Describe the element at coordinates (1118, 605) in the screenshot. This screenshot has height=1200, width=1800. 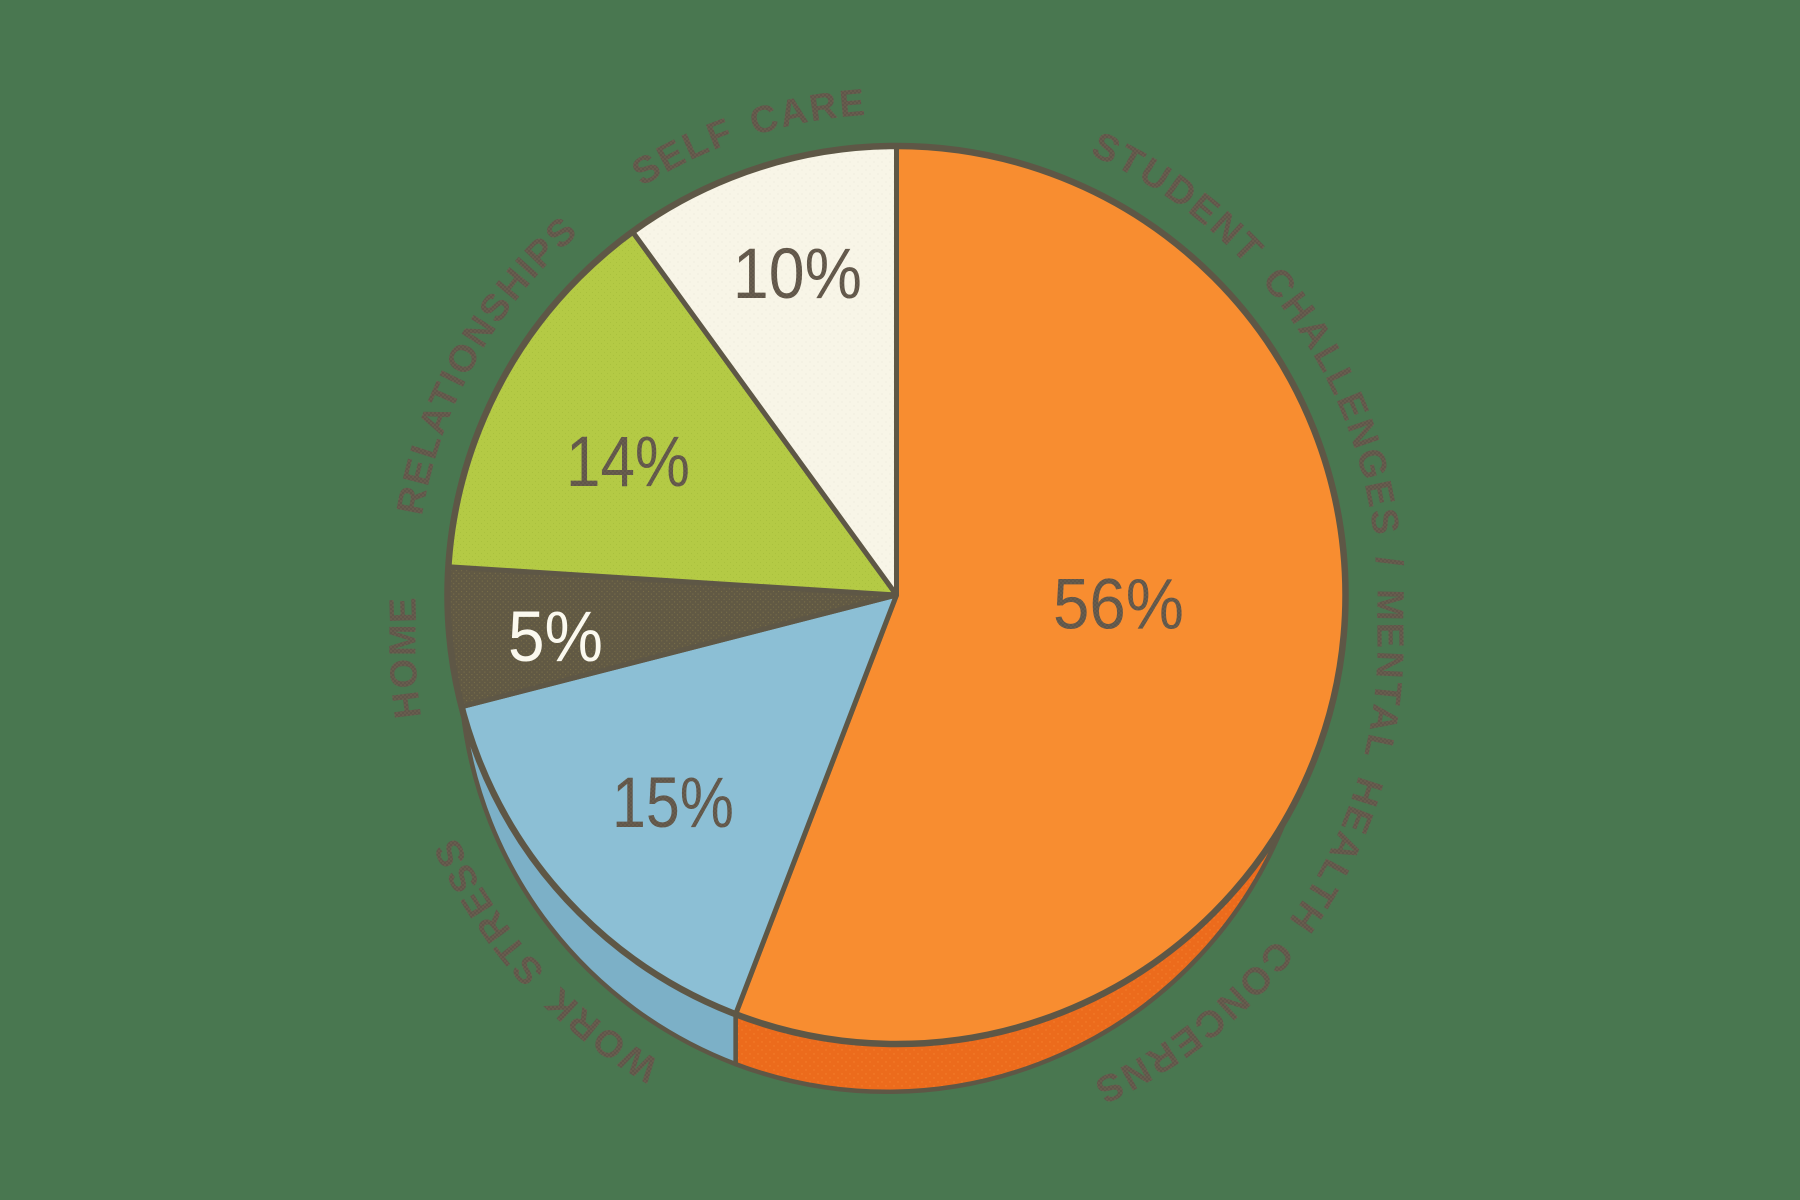
I see `svg-text: 56%` at that location.